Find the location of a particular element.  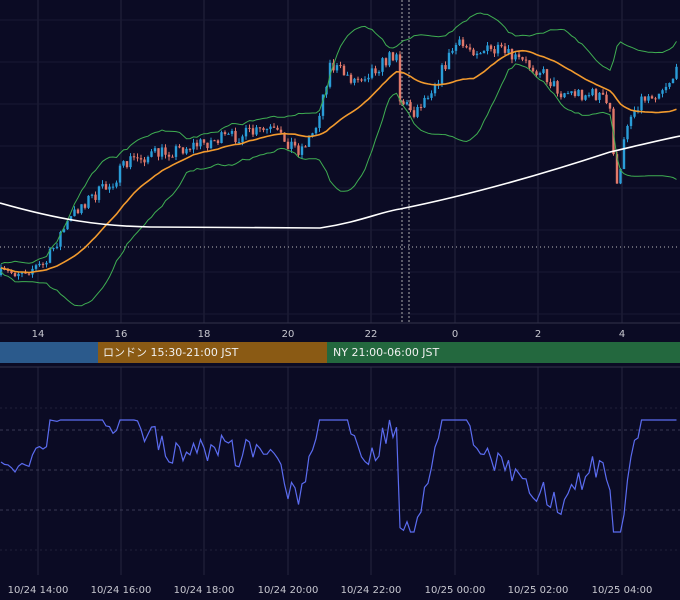

time-label: 2 is located at coordinates (538, 334).